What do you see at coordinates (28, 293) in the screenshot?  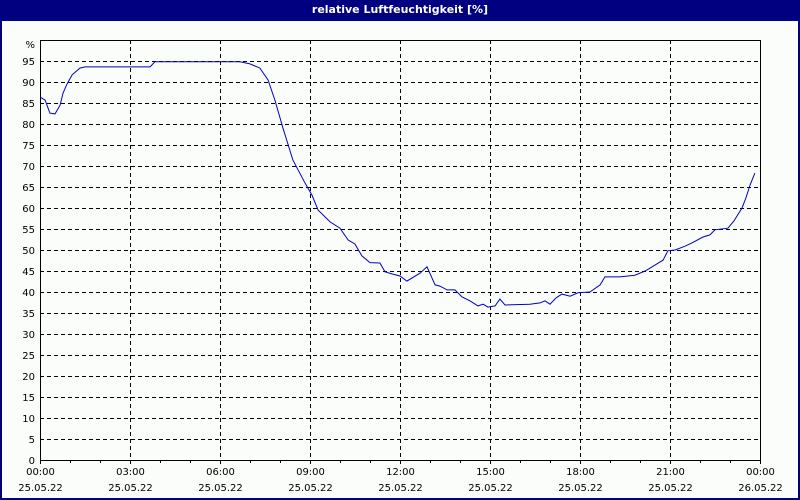 I see `y-tick-label: 40` at bounding box center [28, 293].